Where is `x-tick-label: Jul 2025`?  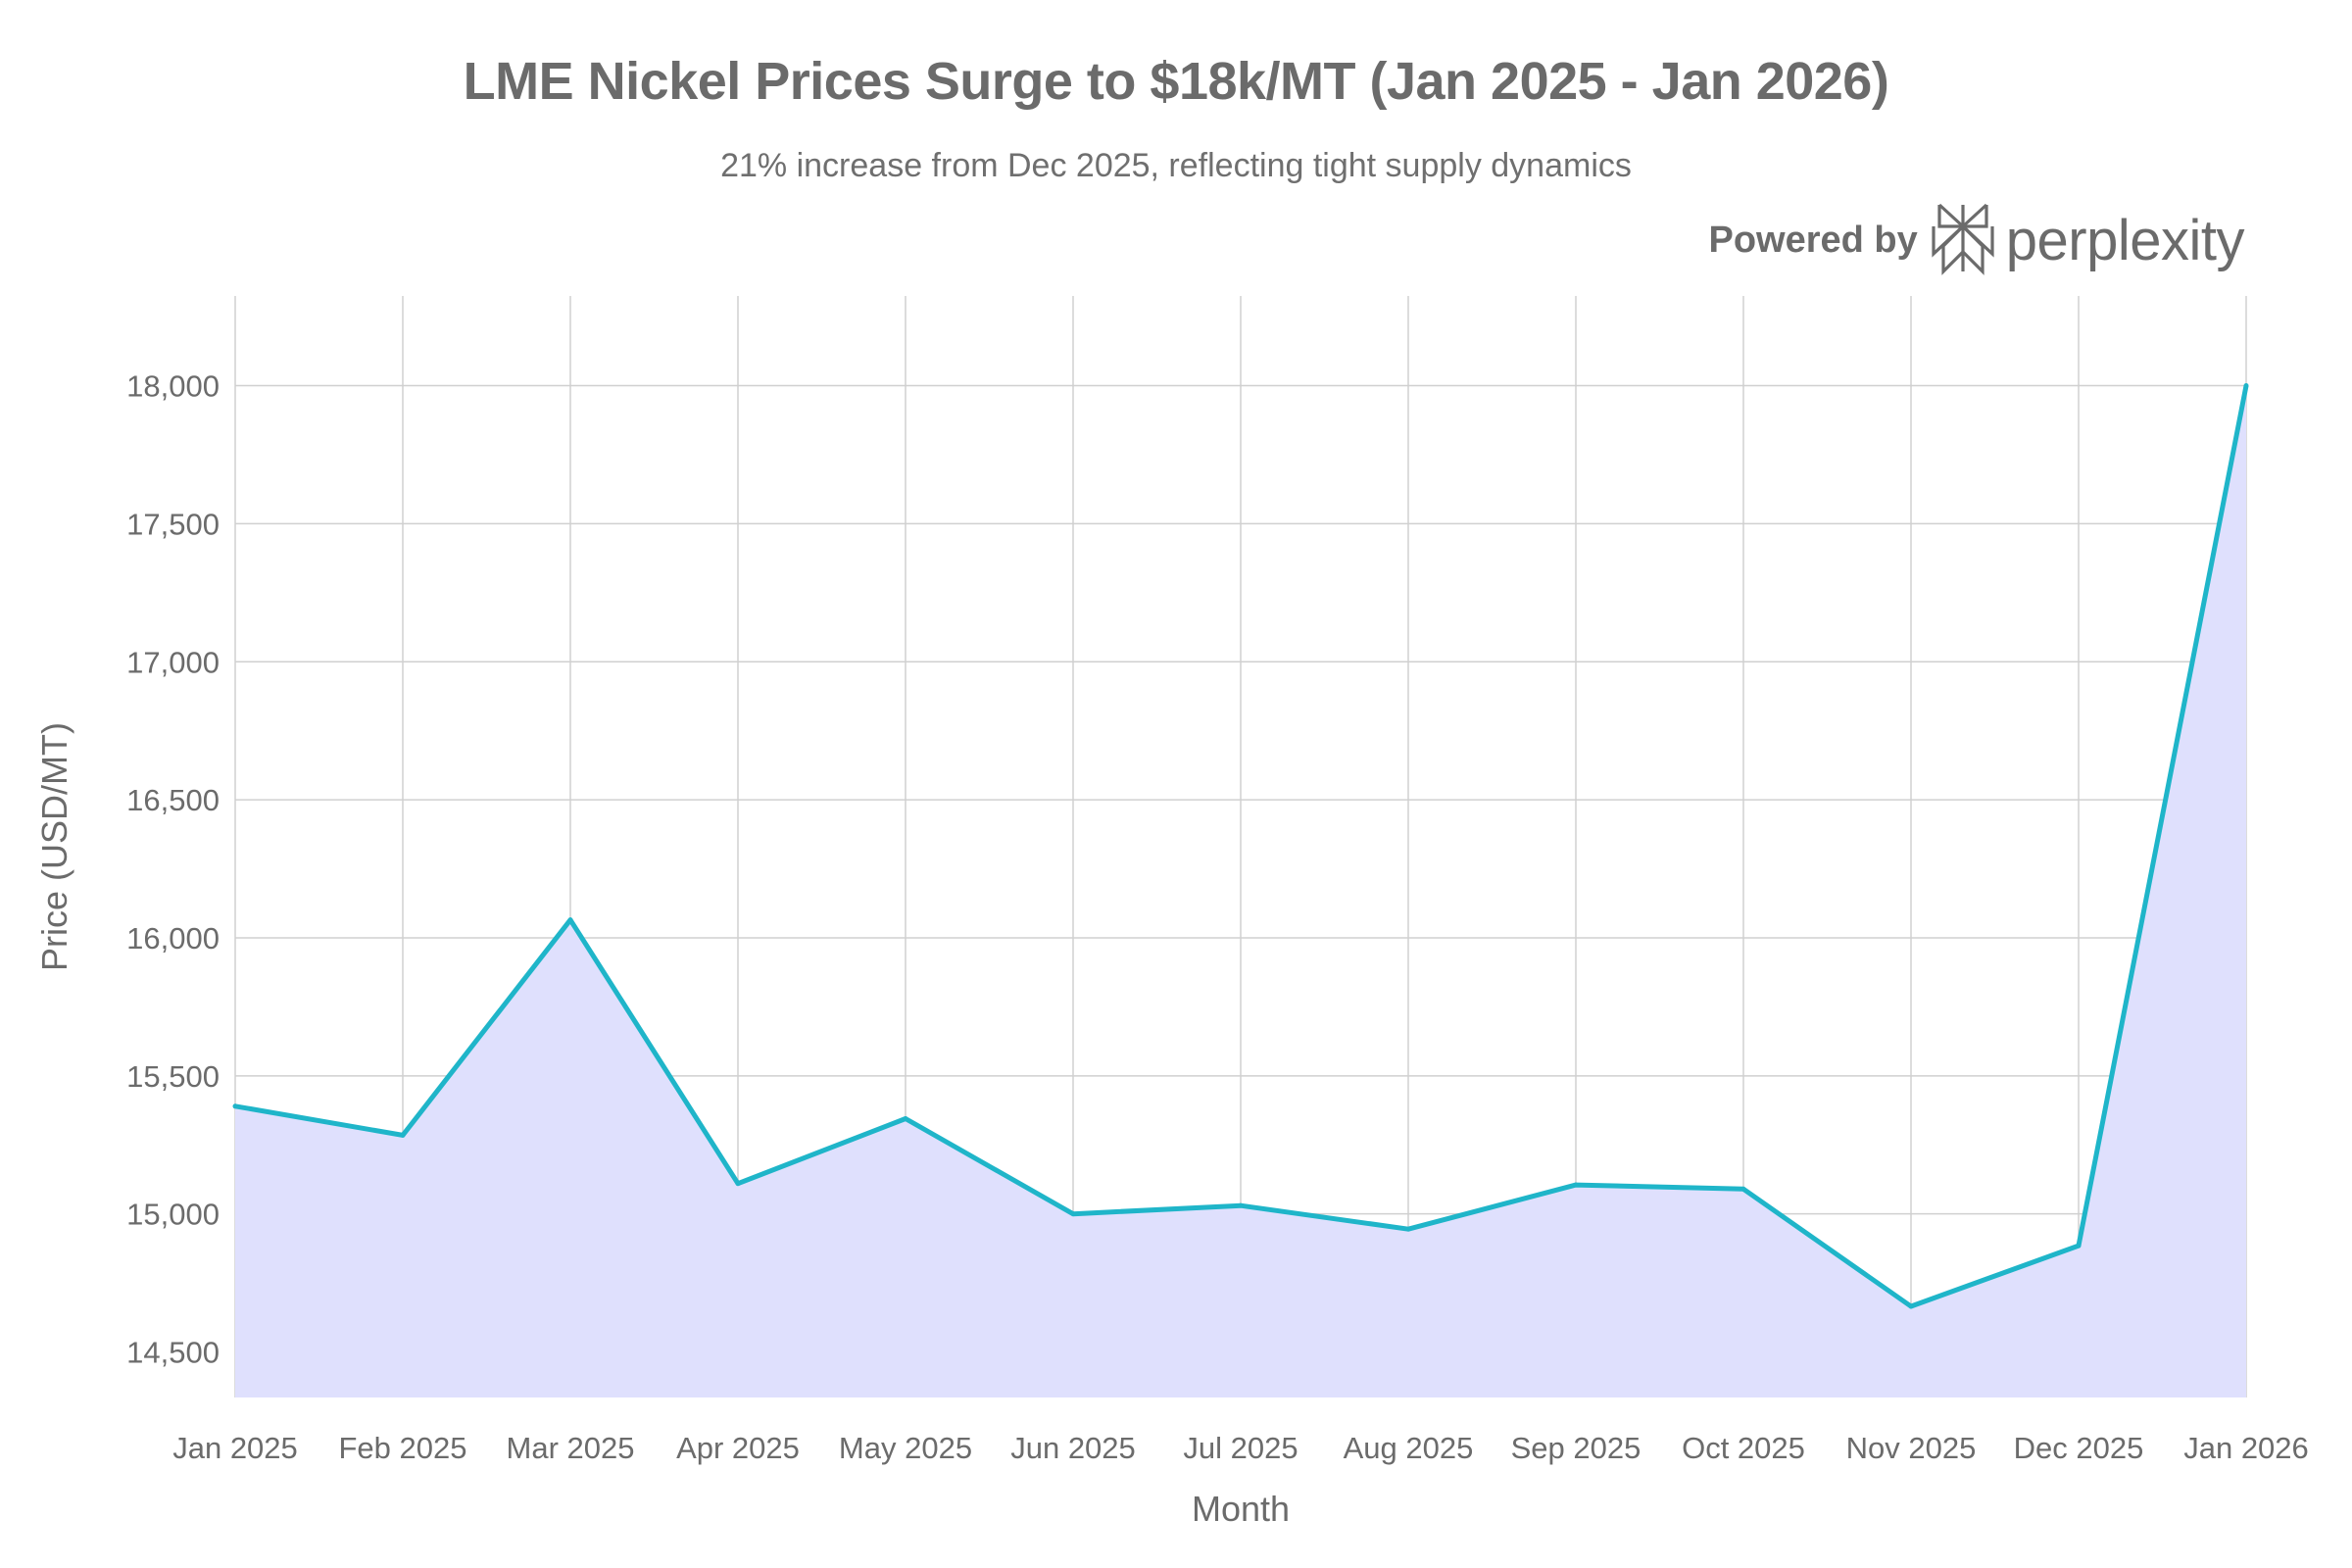
x-tick-label: Jul 2025 is located at coordinates (1240, 1448).